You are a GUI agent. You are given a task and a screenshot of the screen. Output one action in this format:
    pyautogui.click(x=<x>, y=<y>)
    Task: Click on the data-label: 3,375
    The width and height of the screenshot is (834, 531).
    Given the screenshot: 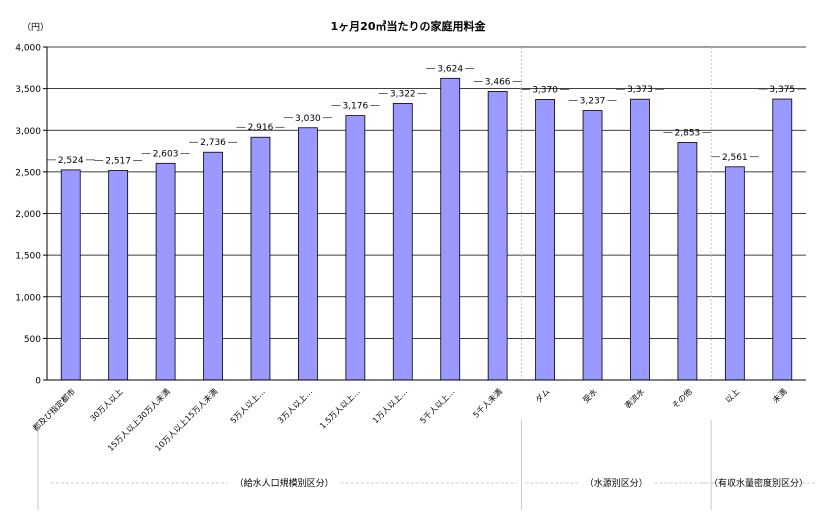 What is the action you would take?
    pyautogui.click(x=782, y=90)
    